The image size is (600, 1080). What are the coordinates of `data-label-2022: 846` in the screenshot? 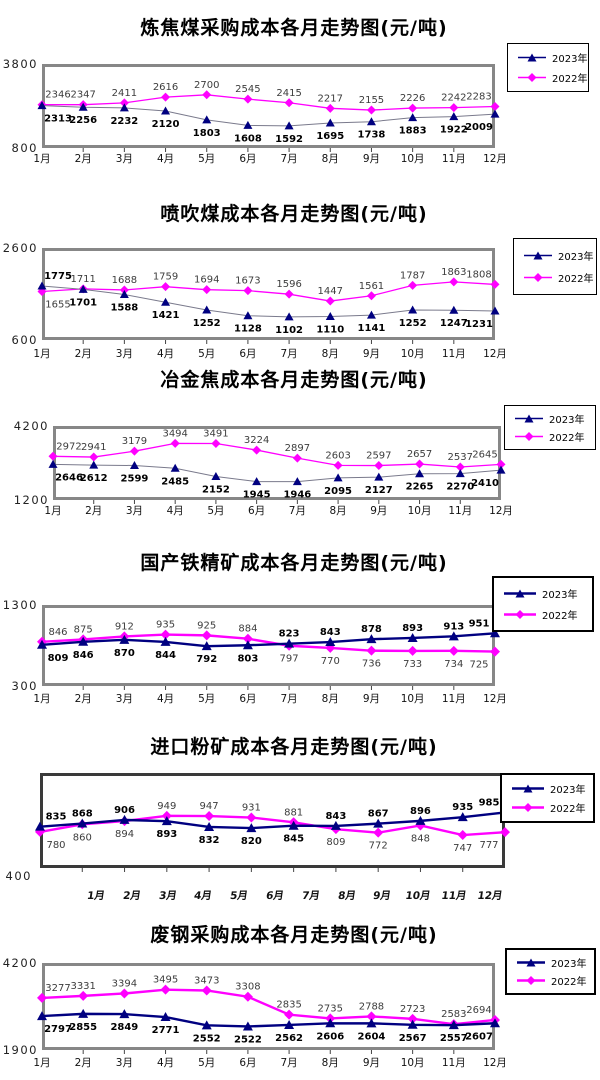 It's located at (57, 632).